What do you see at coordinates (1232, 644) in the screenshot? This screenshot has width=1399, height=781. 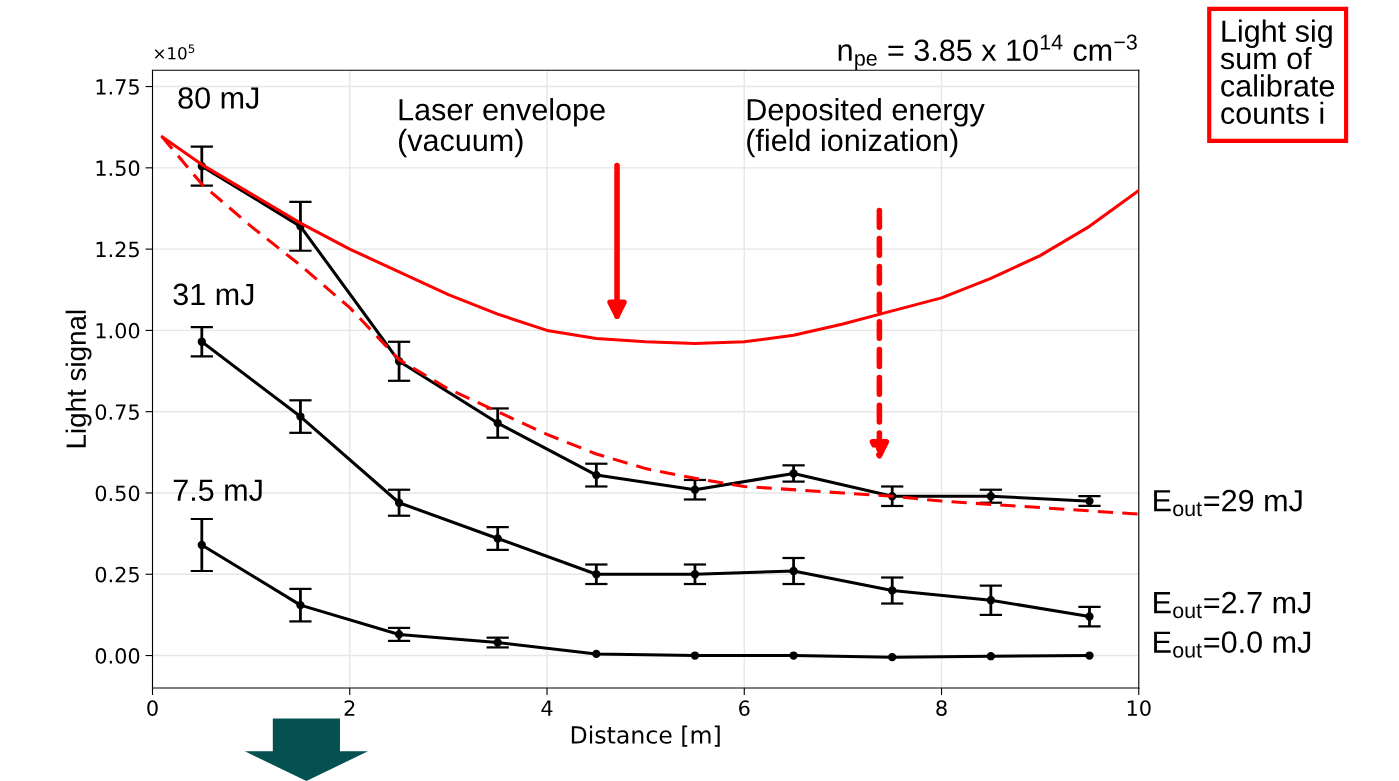 I see `text: E$_{out}$=0.0 mJ` at bounding box center [1232, 644].